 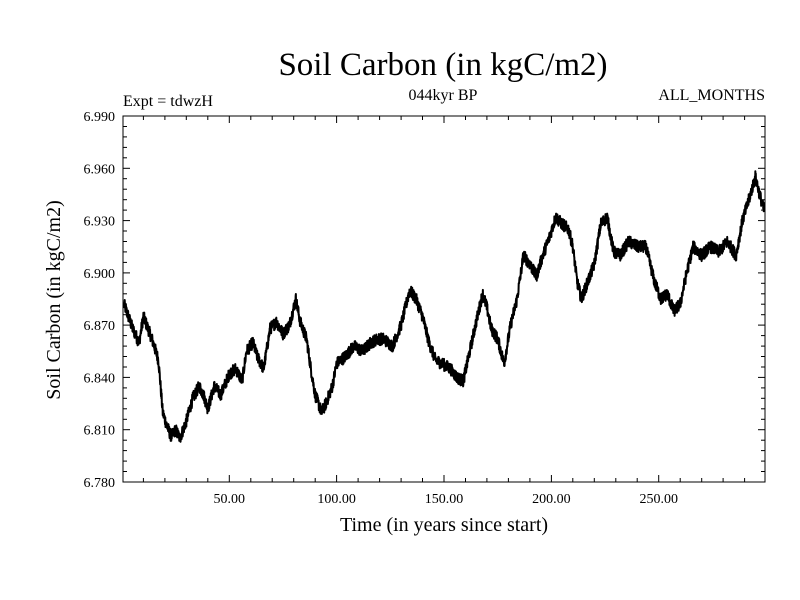 I want to click on y-tick-label: 6.900, so click(x=100, y=274).